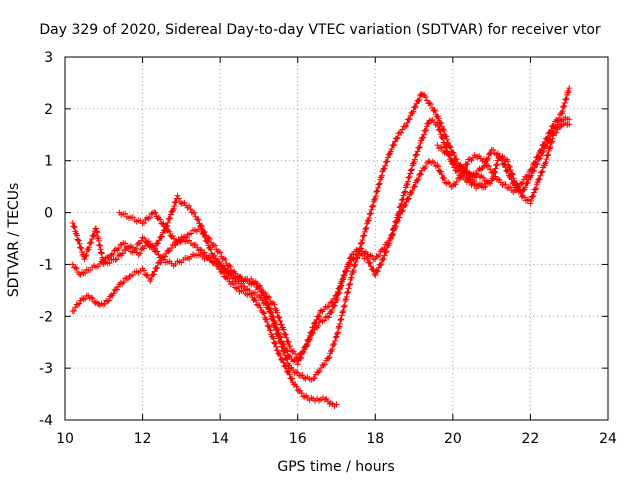  Describe the element at coordinates (48, 162) in the screenshot. I see `y-tick-label: 1` at that location.